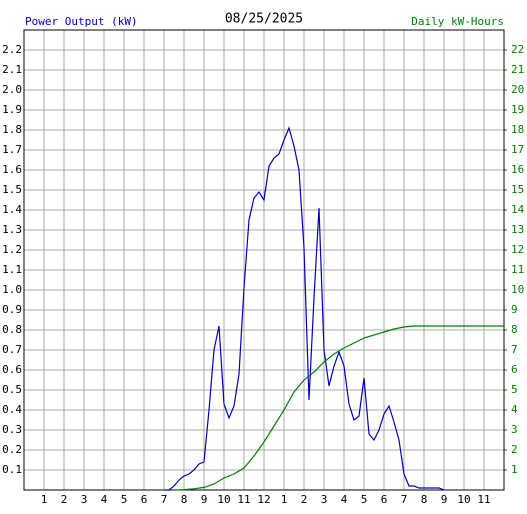  What do you see at coordinates (81, 21) in the screenshot?
I see `y-axis-title: Power Output (kW)` at bounding box center [81, 21].